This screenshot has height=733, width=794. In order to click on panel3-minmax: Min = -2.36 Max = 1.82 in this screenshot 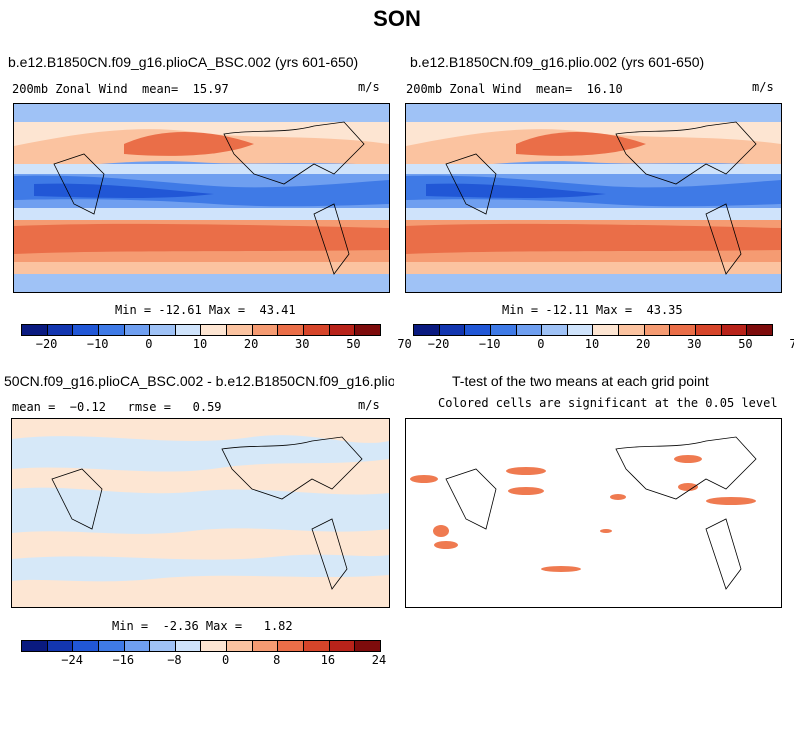, I will do `click(202, 626)`.